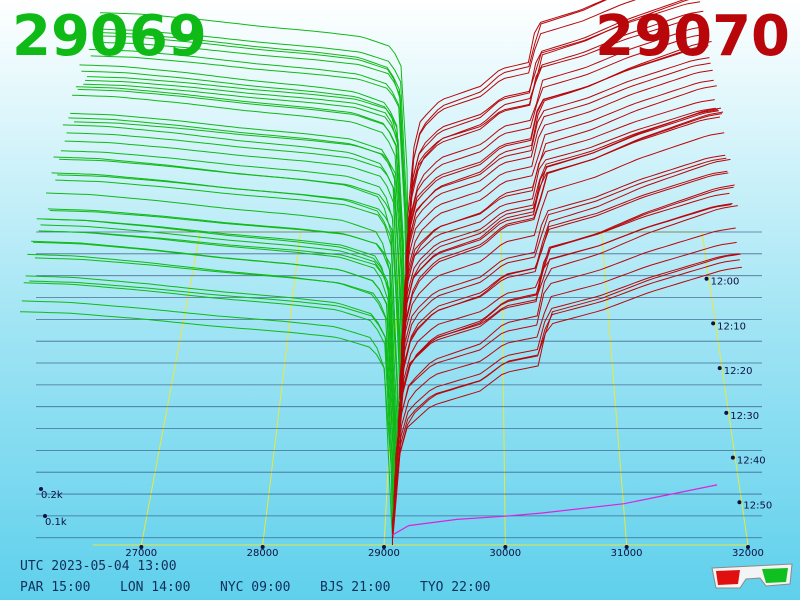 Image resolution: width=800 pixels, height=600 pixels. Describe the element at coordinates (731, 326) in the screenshot. I see `time-tick-label: 12:10` at that location.